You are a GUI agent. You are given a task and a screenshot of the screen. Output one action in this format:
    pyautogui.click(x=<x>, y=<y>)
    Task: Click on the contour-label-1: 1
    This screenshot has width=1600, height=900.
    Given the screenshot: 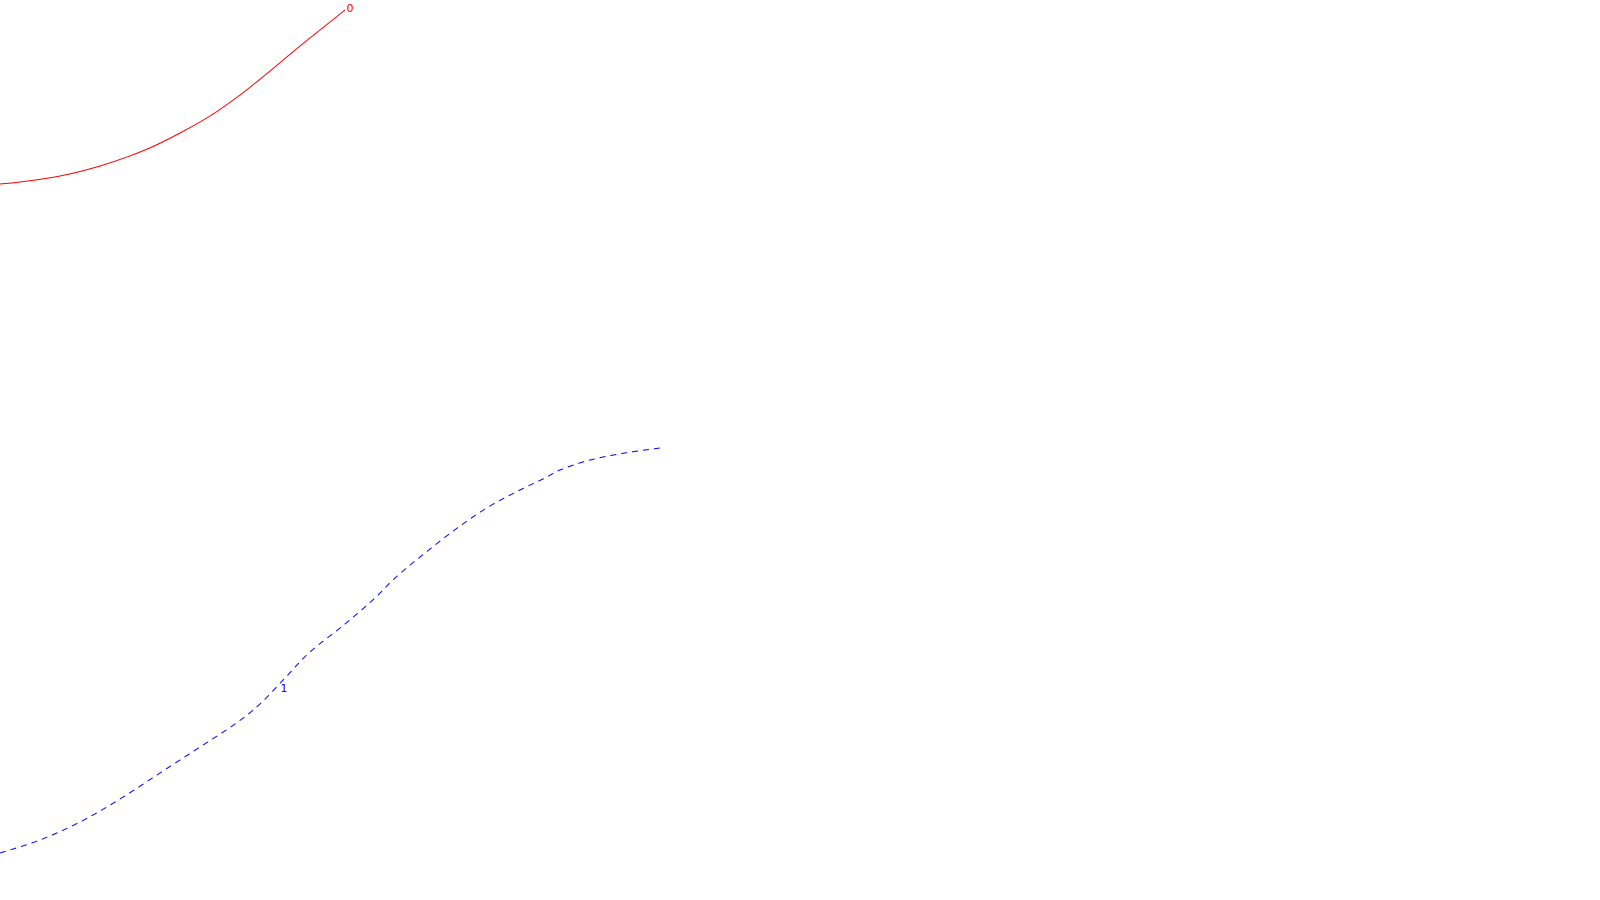 What is the action you would take?
    pyautogui.click(x=284, y=688)
    